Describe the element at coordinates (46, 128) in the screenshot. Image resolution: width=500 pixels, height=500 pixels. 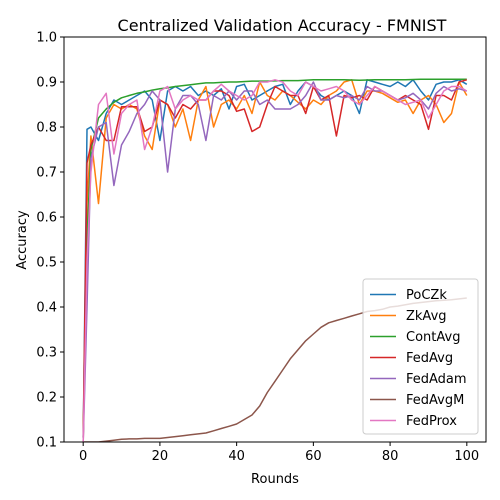
I see `y-tick-label: 0.8` at that location.